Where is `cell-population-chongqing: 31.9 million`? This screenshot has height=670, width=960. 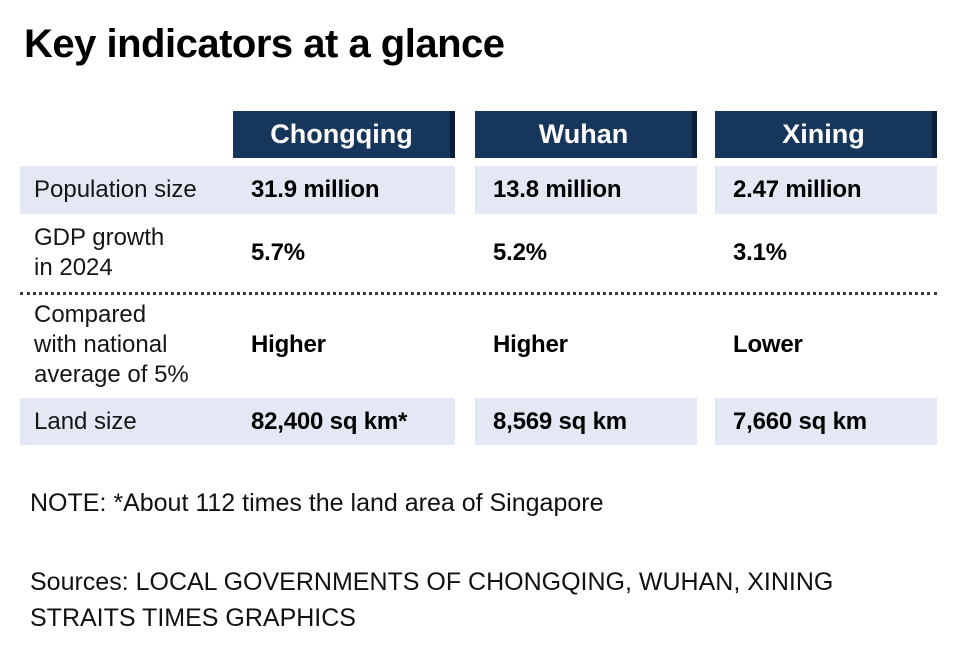
cell-population-chongqing: 31.9 million is located at coordinates (344, 190).